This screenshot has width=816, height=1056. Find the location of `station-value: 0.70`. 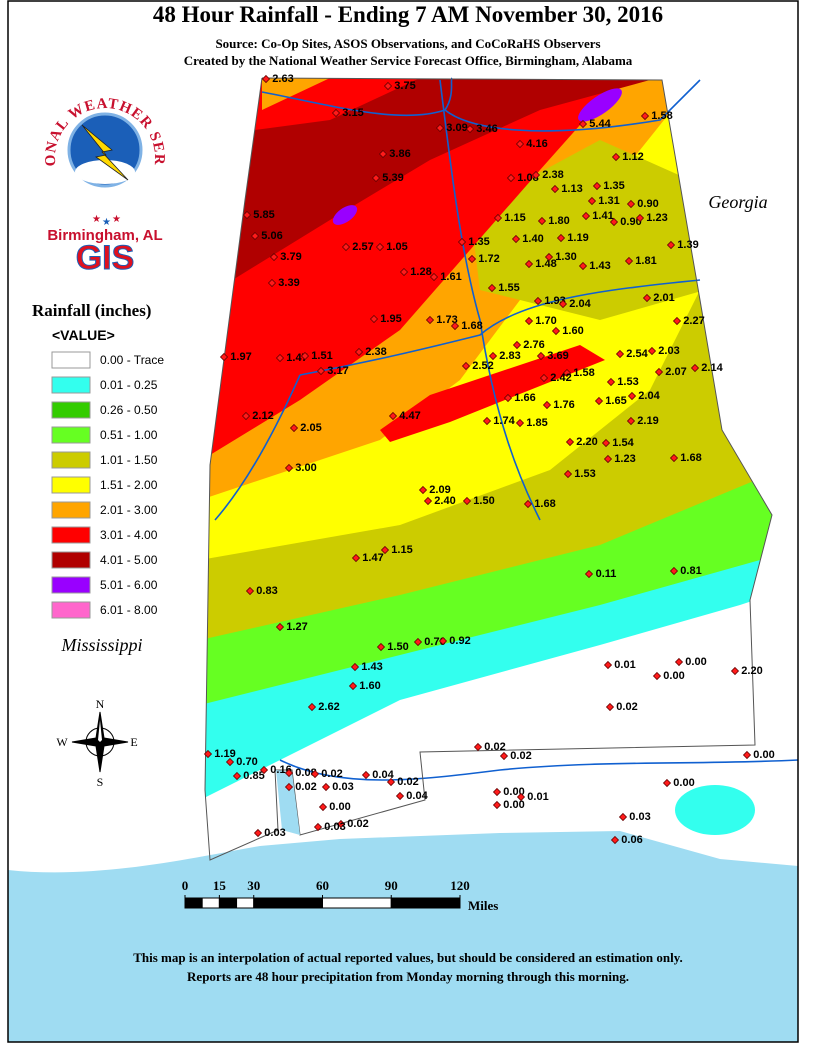

station-value: 0.70 is located at coordinates (434, 642).